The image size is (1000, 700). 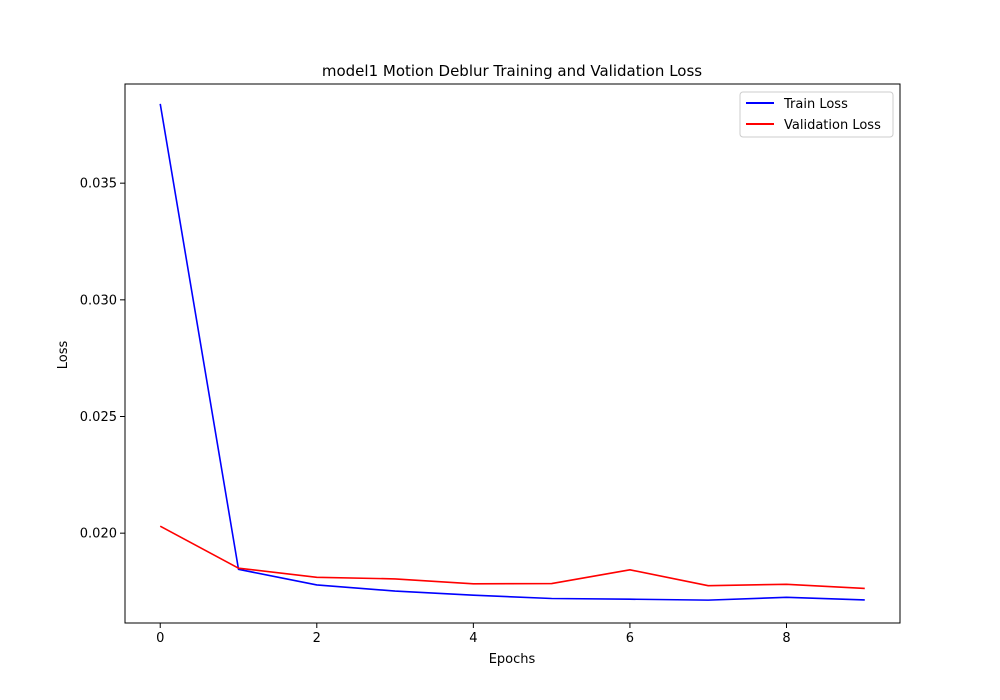 What do you see at coordinates (102, 359) in the screenshot?
I see `y-axis-ticks: 0.020 0.025 0.030 0.035` at bounding box center [102, 359].